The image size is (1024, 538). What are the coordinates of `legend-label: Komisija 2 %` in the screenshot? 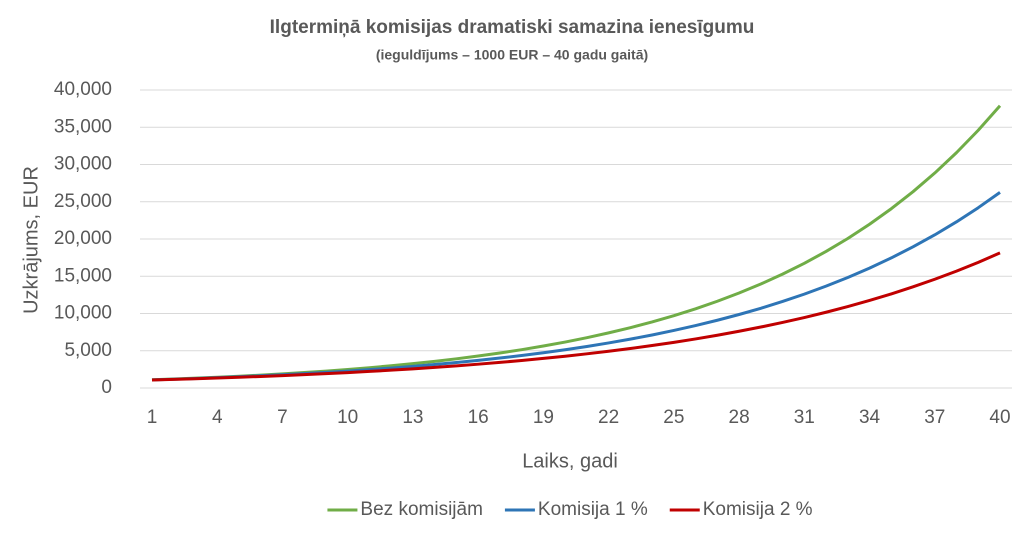 It's located at (758, 509).